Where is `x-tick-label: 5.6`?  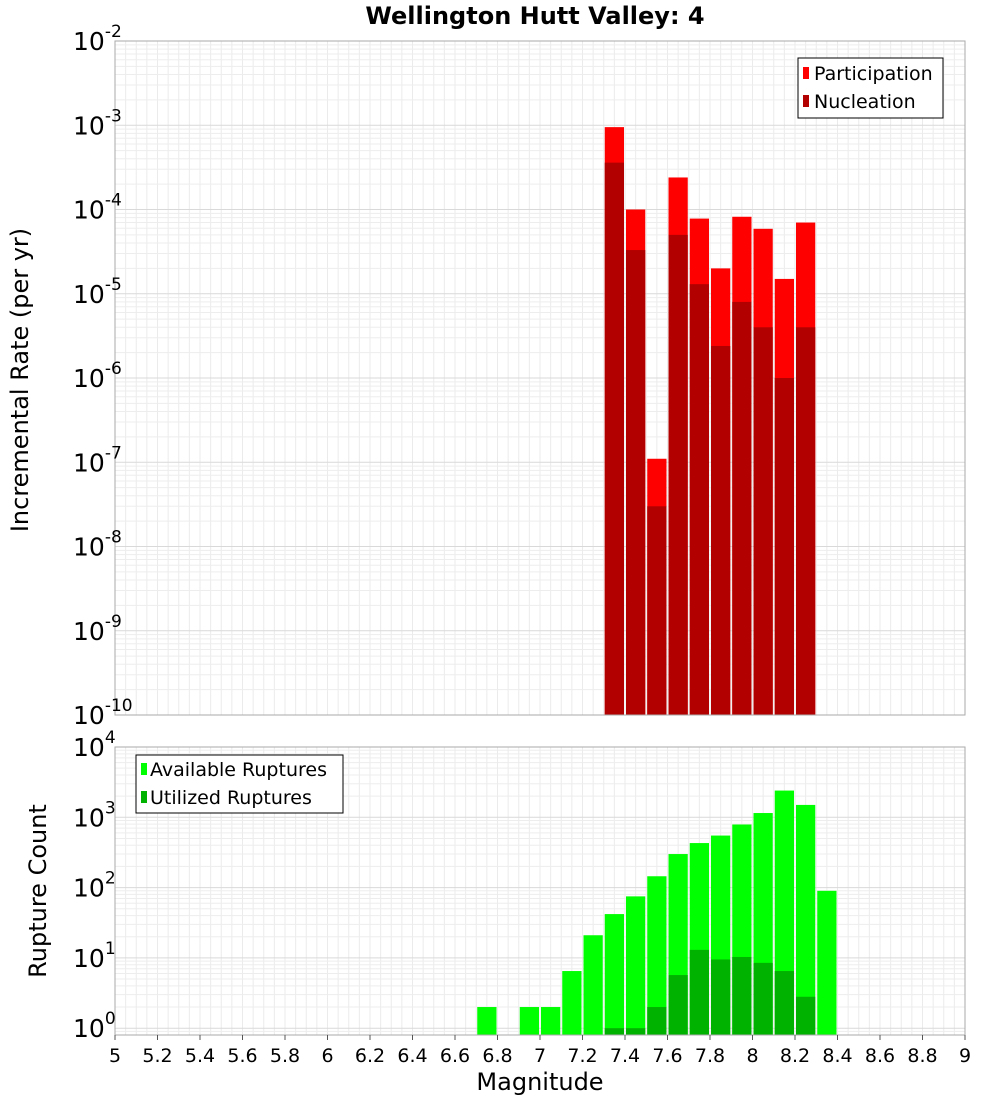 x-tick-label: 5.6 is located at coordinates (242, 1056).